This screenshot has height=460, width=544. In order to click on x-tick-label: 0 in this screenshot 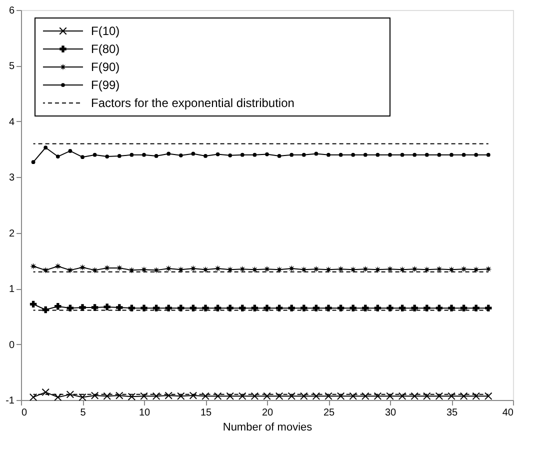, I will do `click(25, 413)`.